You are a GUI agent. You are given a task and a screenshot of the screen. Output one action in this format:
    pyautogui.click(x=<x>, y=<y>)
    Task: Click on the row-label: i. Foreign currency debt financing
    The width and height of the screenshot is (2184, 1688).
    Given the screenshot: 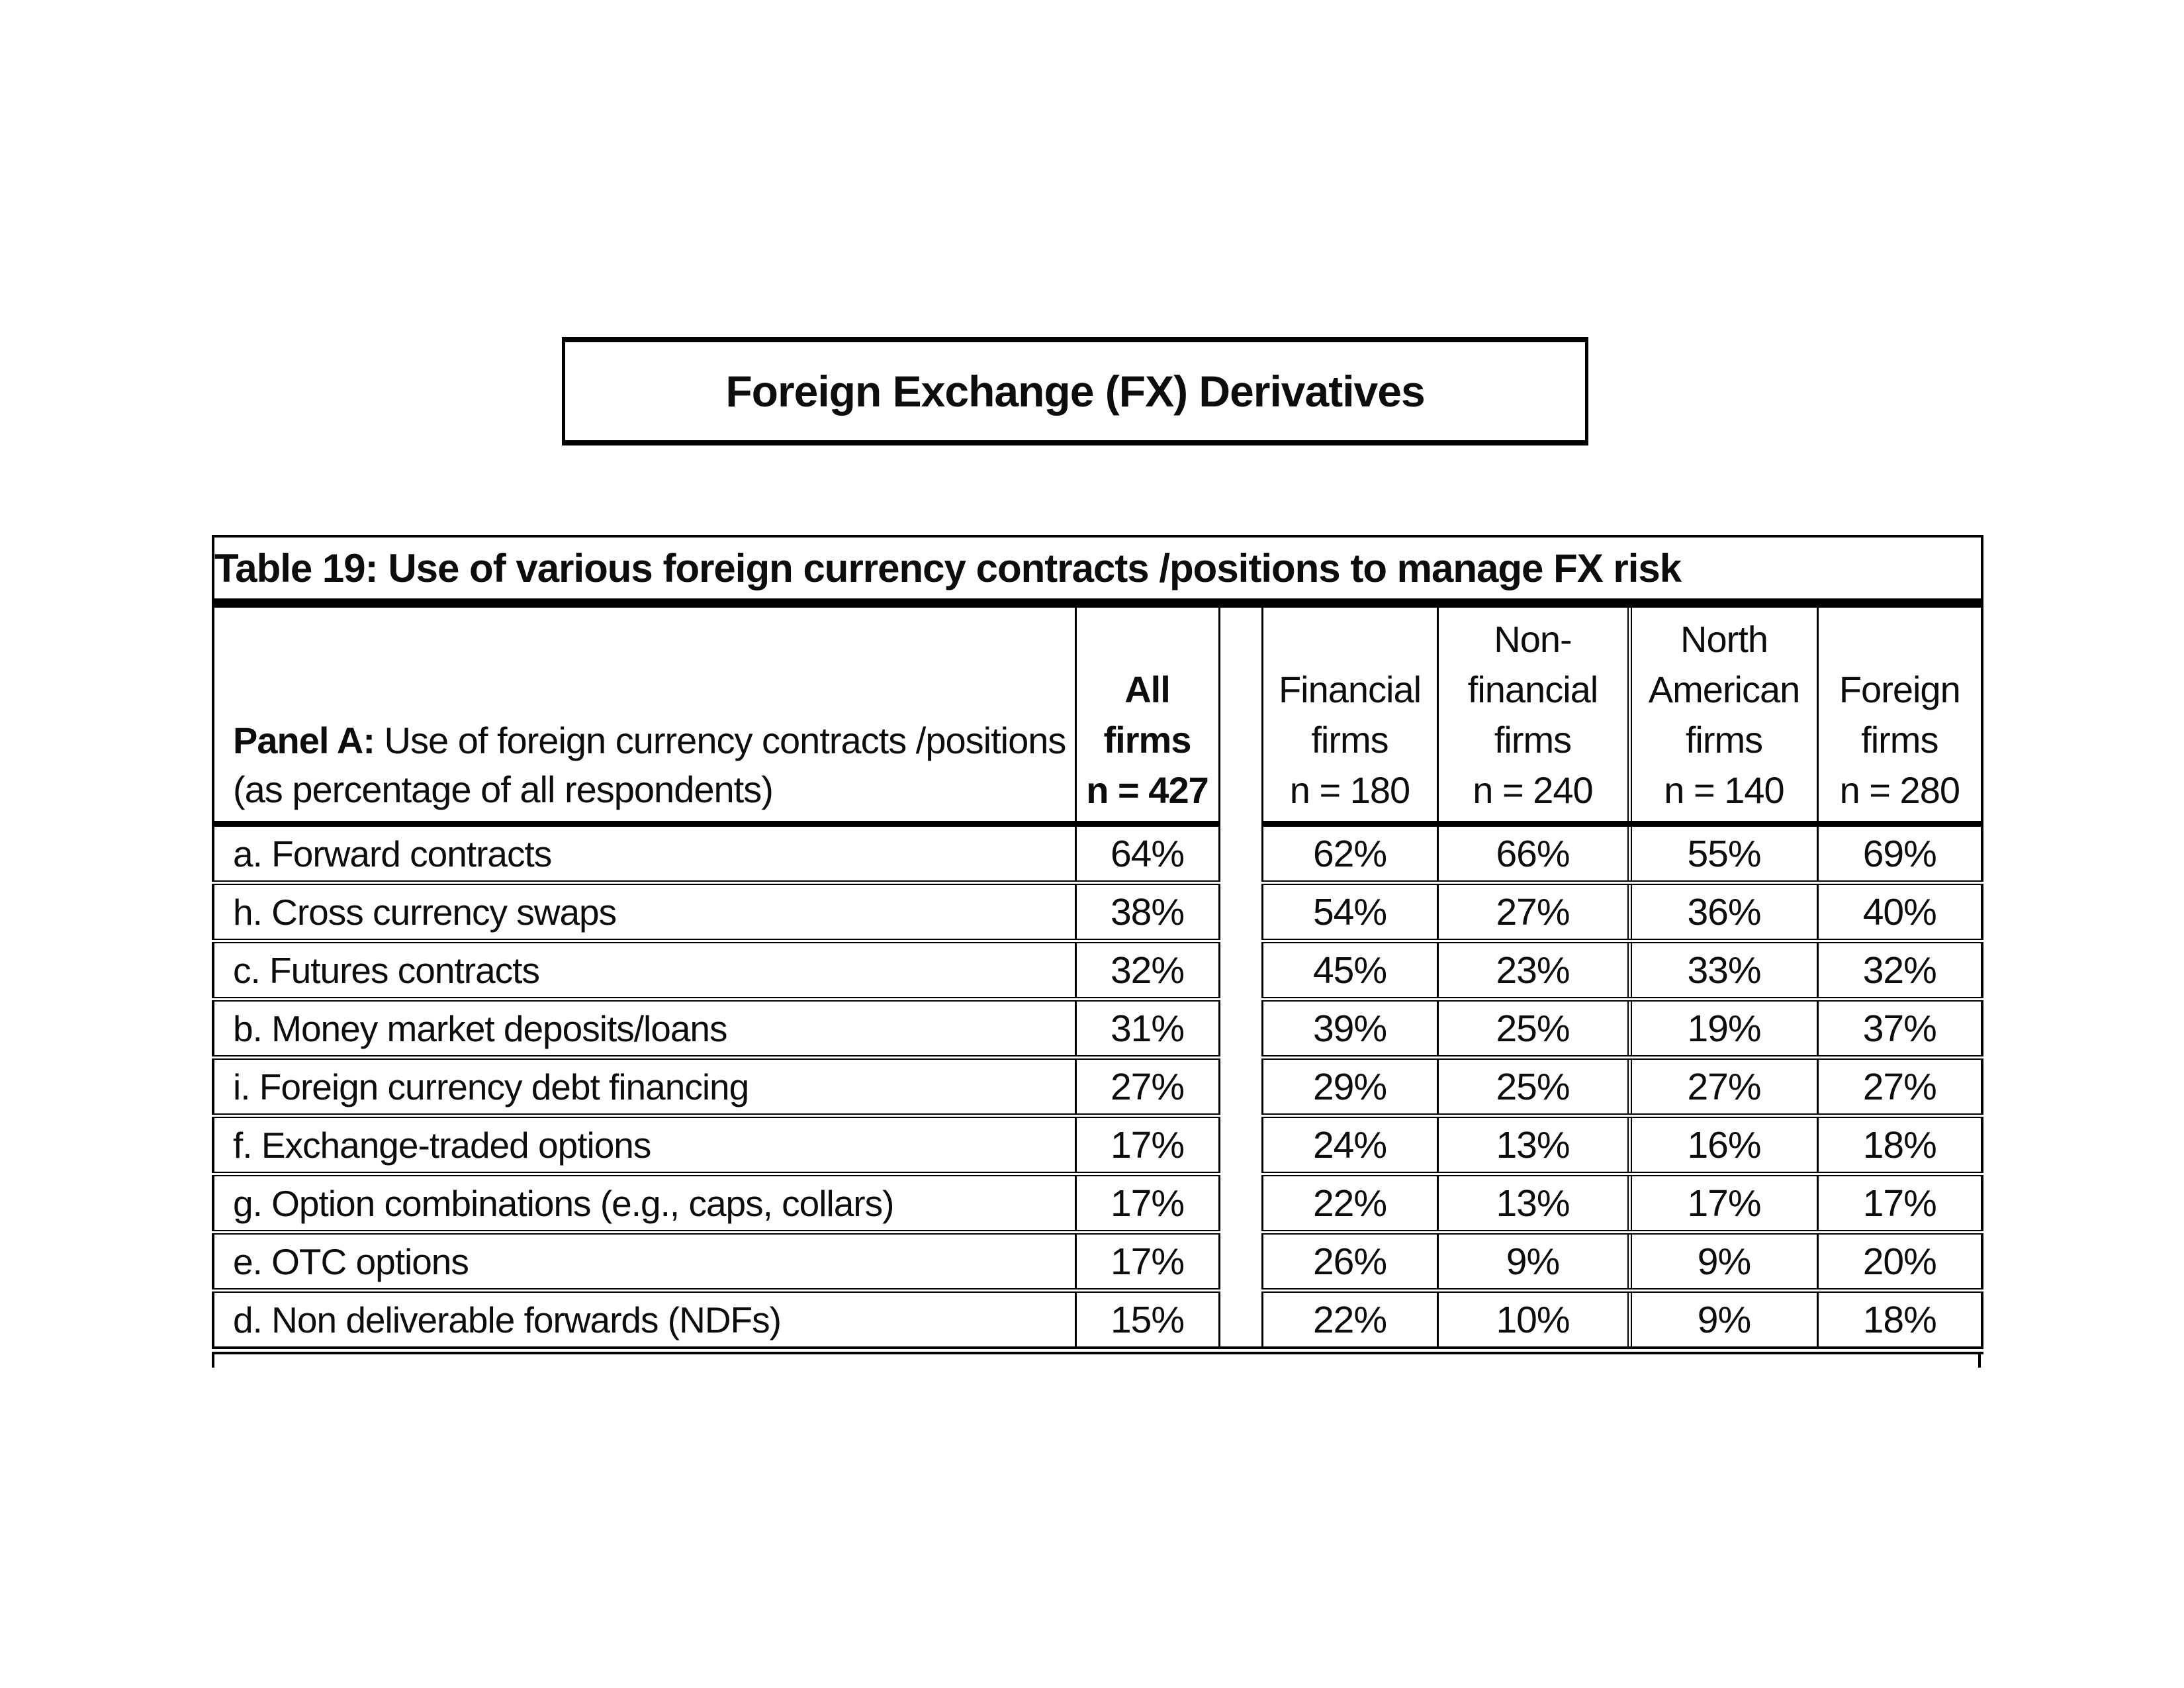 What is the action you would take?
    pyautogui.click(x=644, y=1087)
    